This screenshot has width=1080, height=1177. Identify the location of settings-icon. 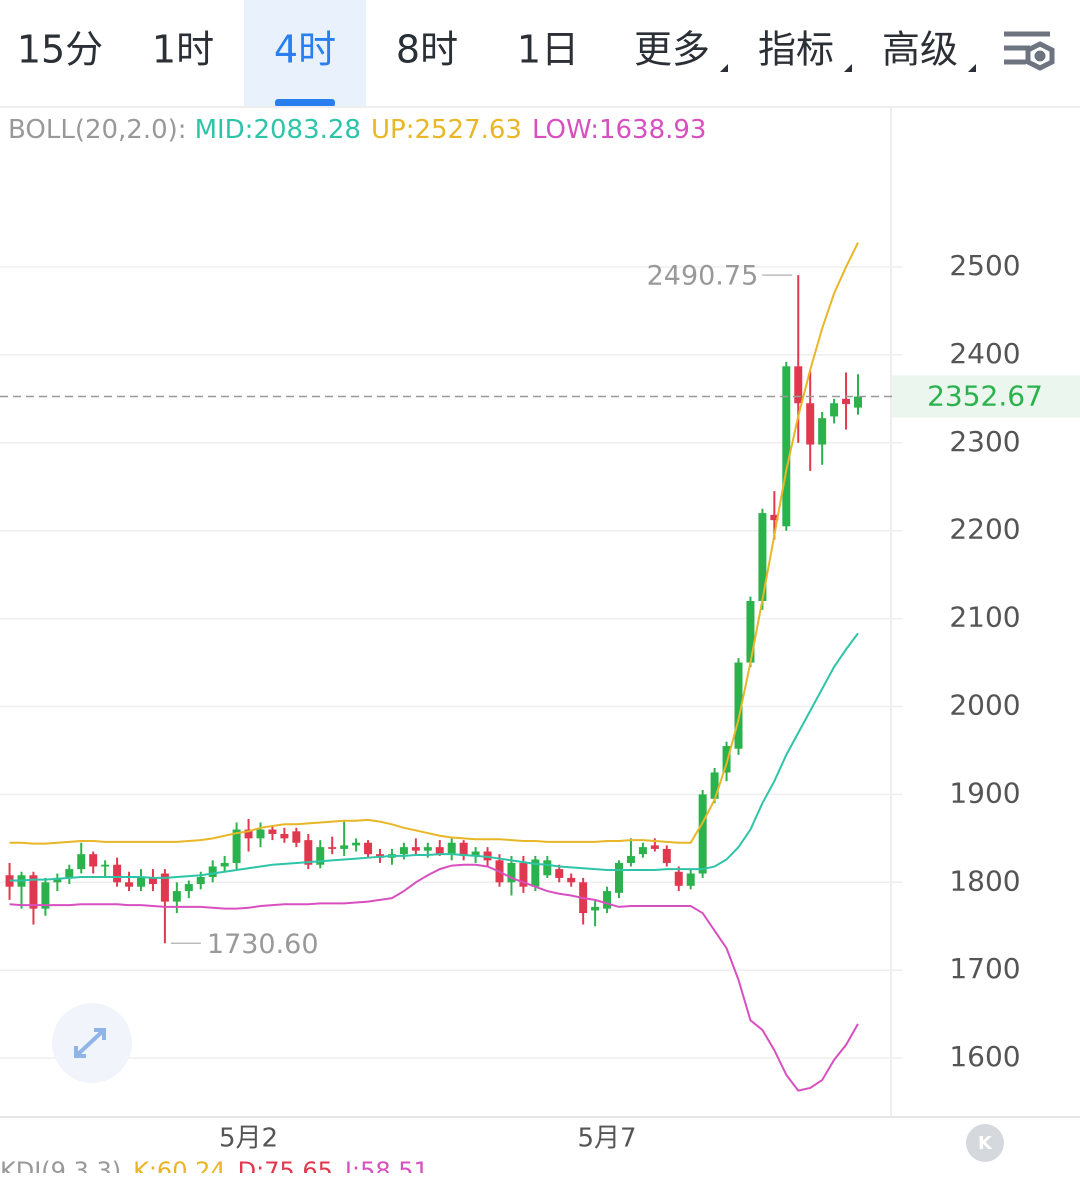
(1029, 51).